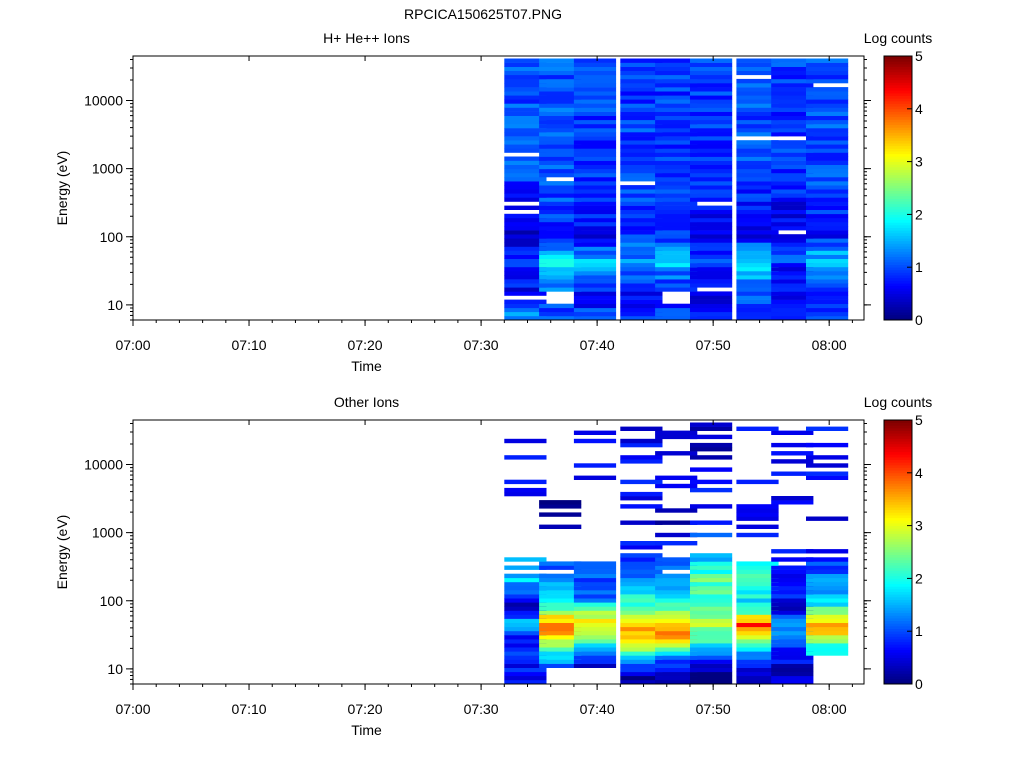 The height and width of the screenshot is (768, 1024). What do you see at coordinates (366, 366) in the screenshot?
I see `x-axis-label: Time` at bounding box center [366, 366].